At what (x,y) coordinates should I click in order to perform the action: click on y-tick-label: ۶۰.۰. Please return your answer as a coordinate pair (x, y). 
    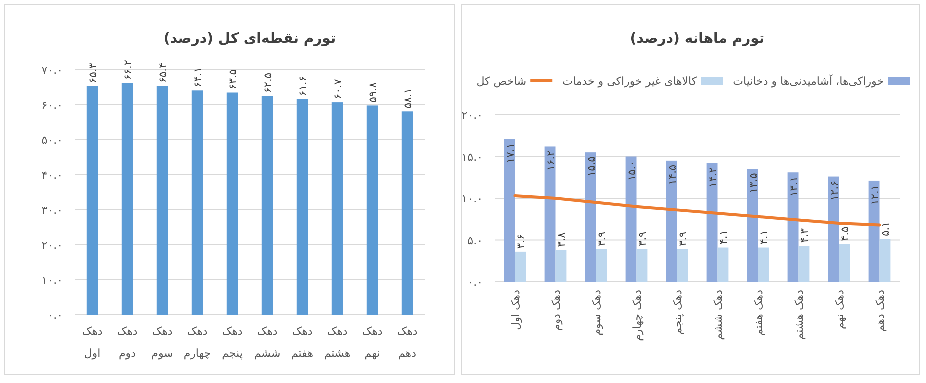
    Looking at the image, I should click on (52, 105).